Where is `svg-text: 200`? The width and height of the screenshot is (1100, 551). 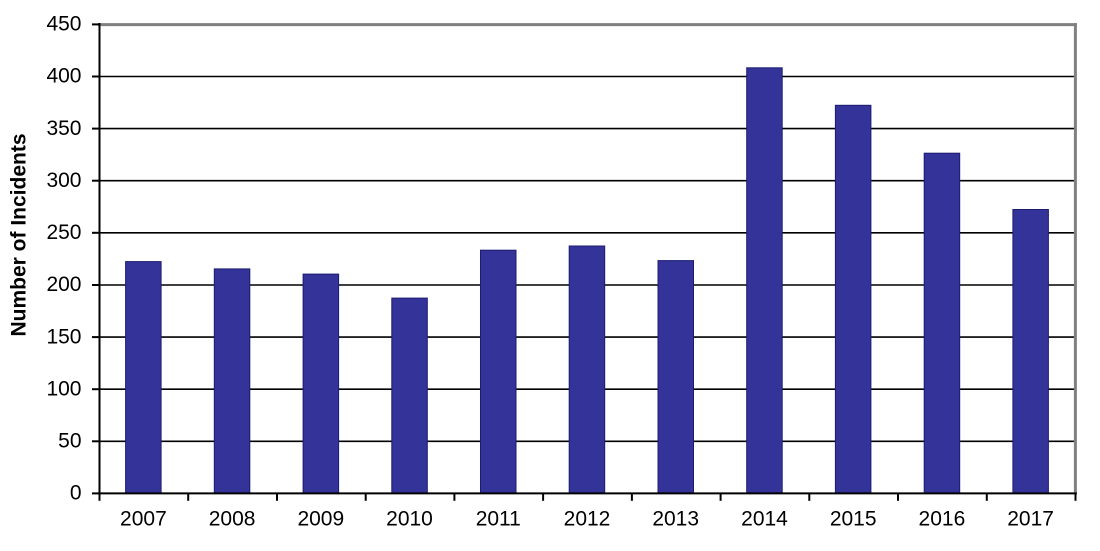
svg-text: 200 is located at coordinates (63, 284).